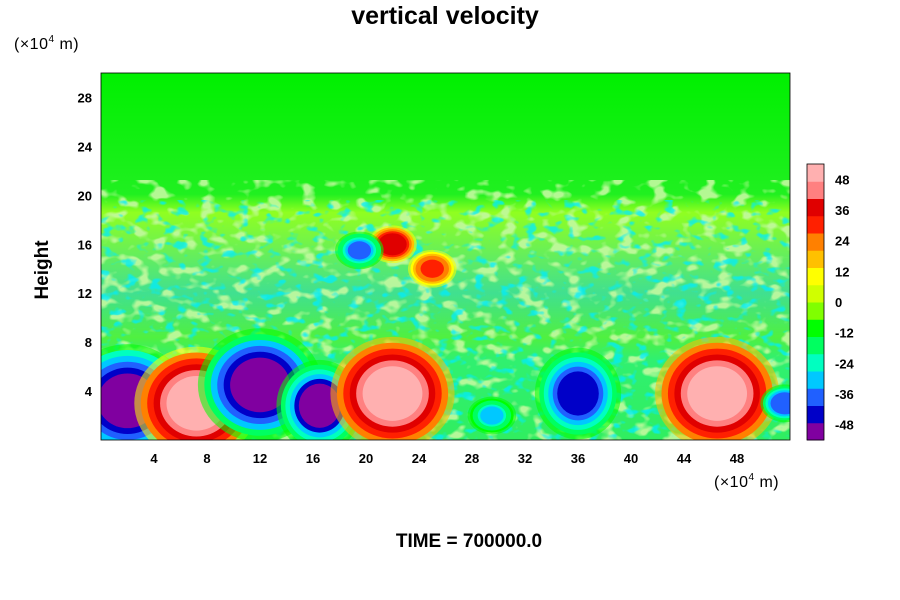 Image resolution: width=900 pixels, height=600 pixels. I want to click on x-tick-label: 12, so click(260, 458).